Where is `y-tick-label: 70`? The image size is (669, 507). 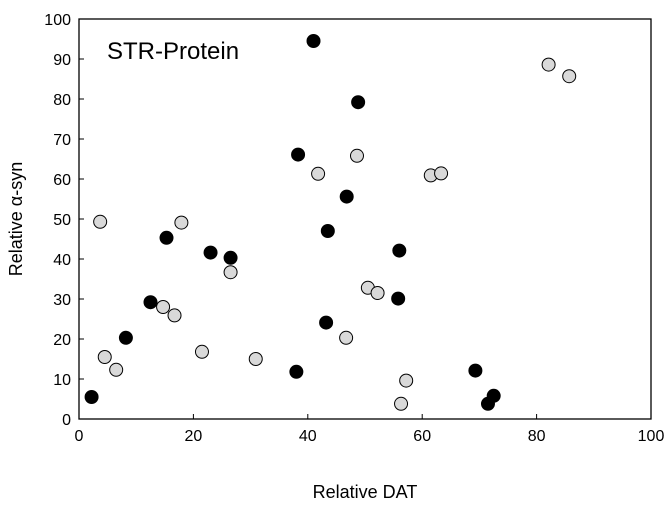
y-tick-label: 70 is located at coordinates (62, 140).